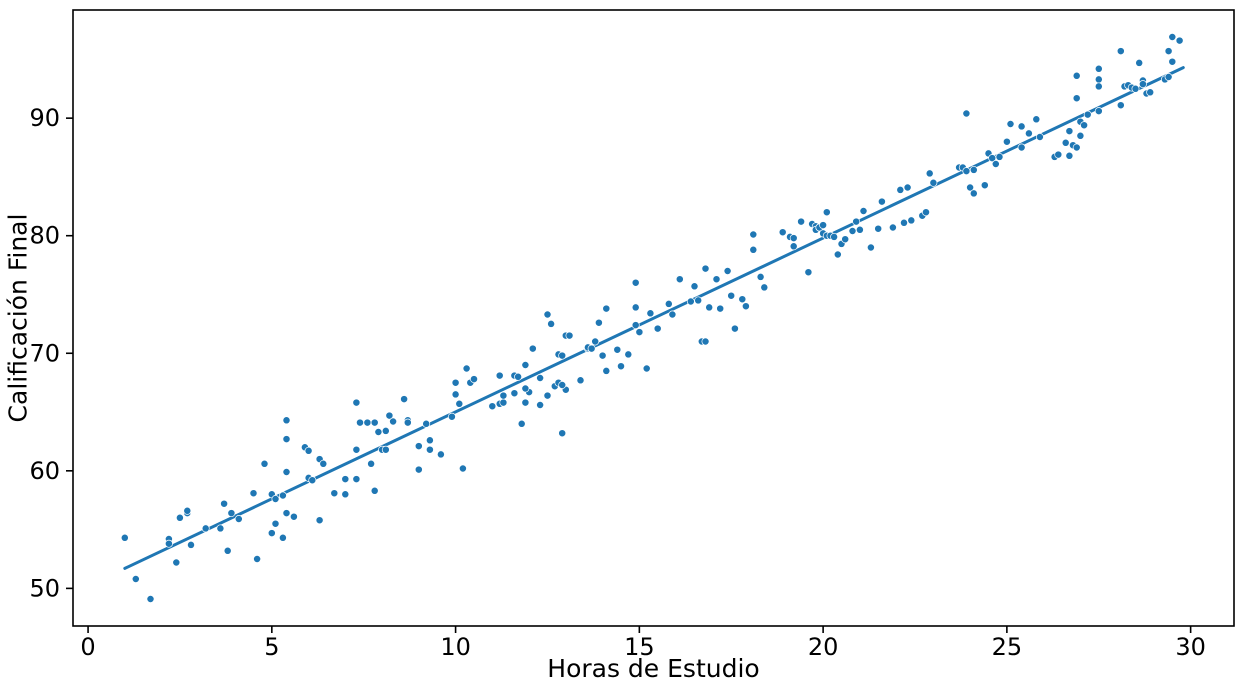 The image size is (1244, 691). I want to click on x-tick-label: 15, so click(639, 647).